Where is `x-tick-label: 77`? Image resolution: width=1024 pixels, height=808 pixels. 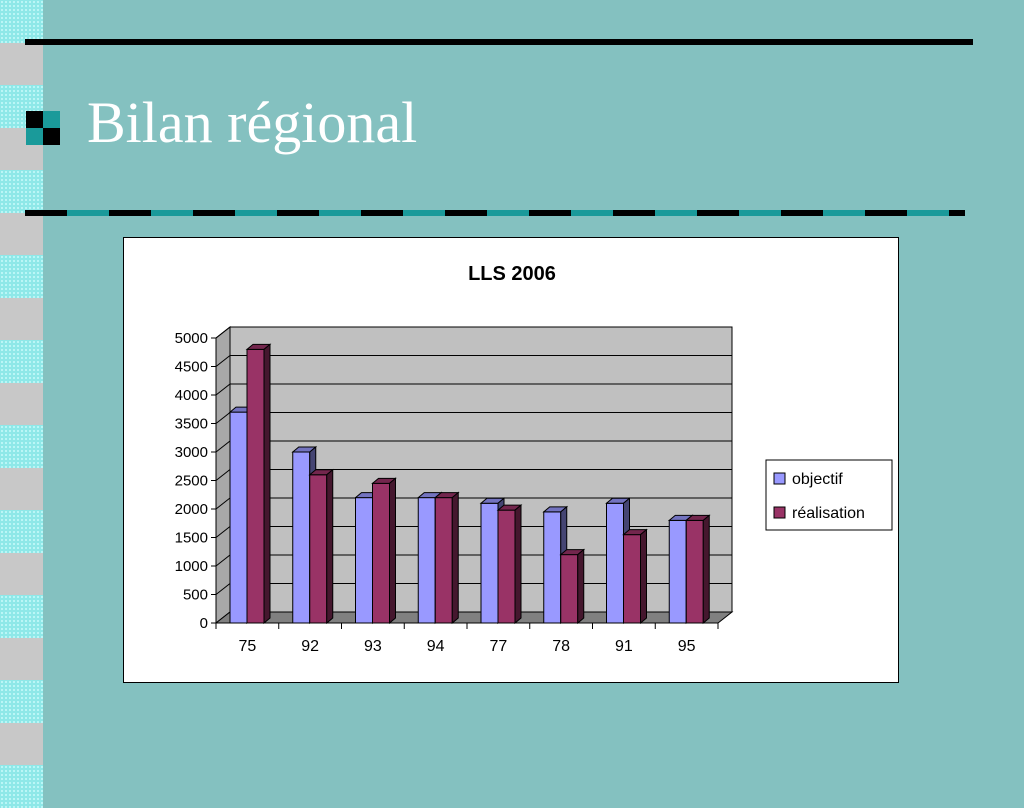
x-tick-label: 77 is located at coordinates (498, 646).